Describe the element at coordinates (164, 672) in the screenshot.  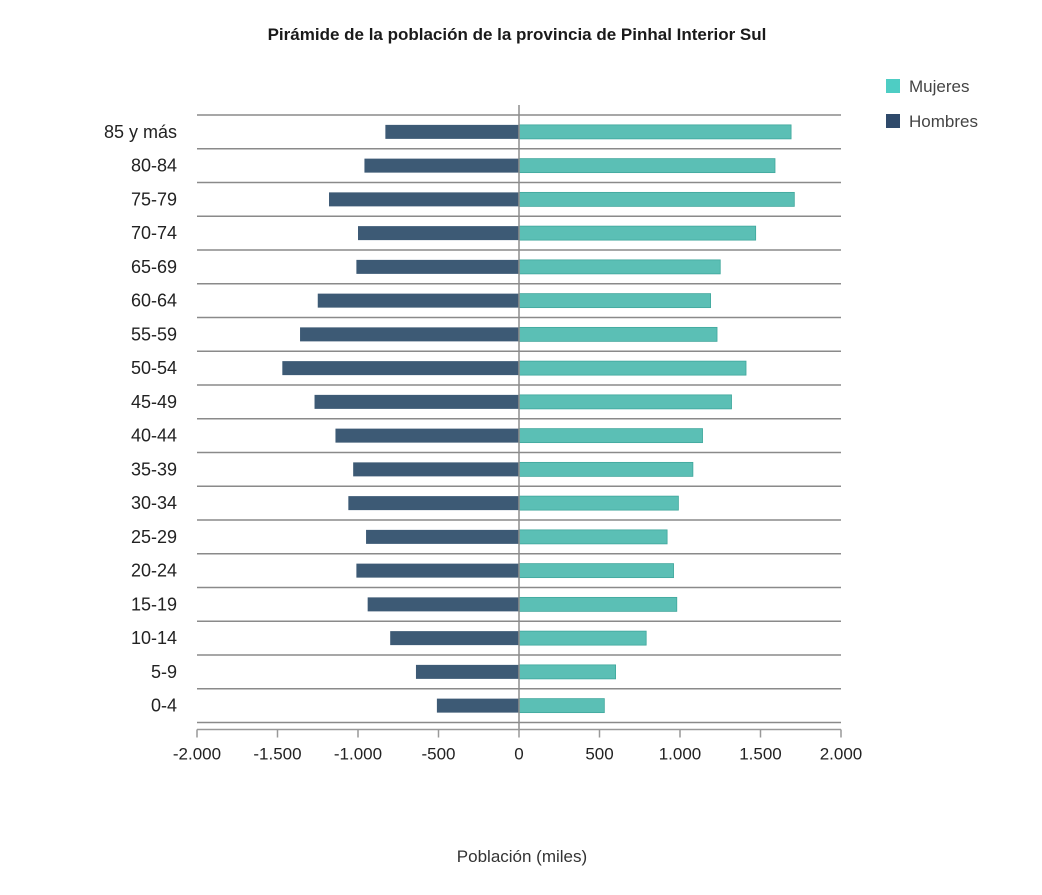
I see `category-label: 5-9` at that location.